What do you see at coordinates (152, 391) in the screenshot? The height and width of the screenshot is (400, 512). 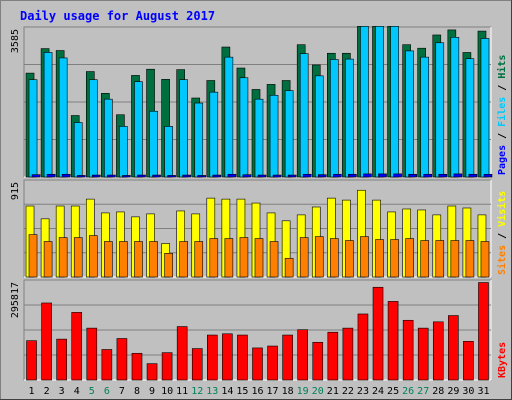 I see `x-tick-label-9: 9` at bounding box center [152, 391].